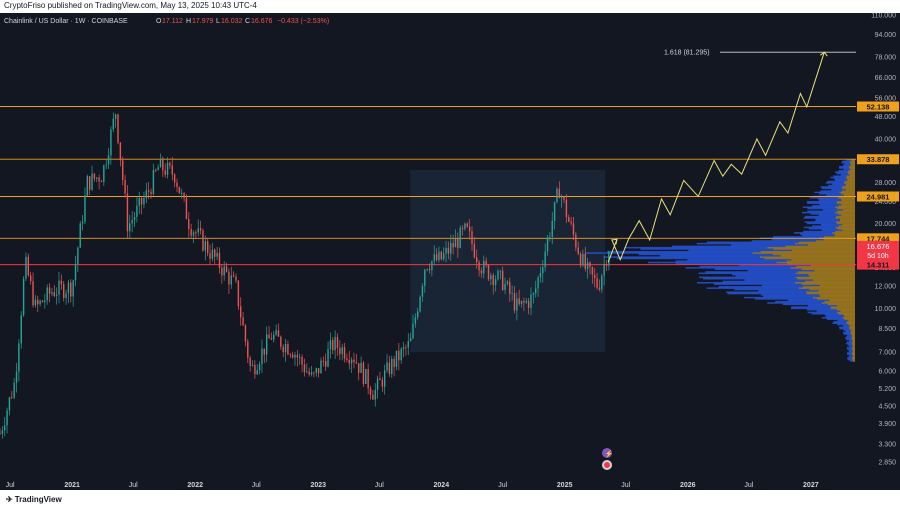  What do you see at coordinates (159, 21) in the screenshot?
I see `ohlc-o-label: O` at bounding box center [159, 21].